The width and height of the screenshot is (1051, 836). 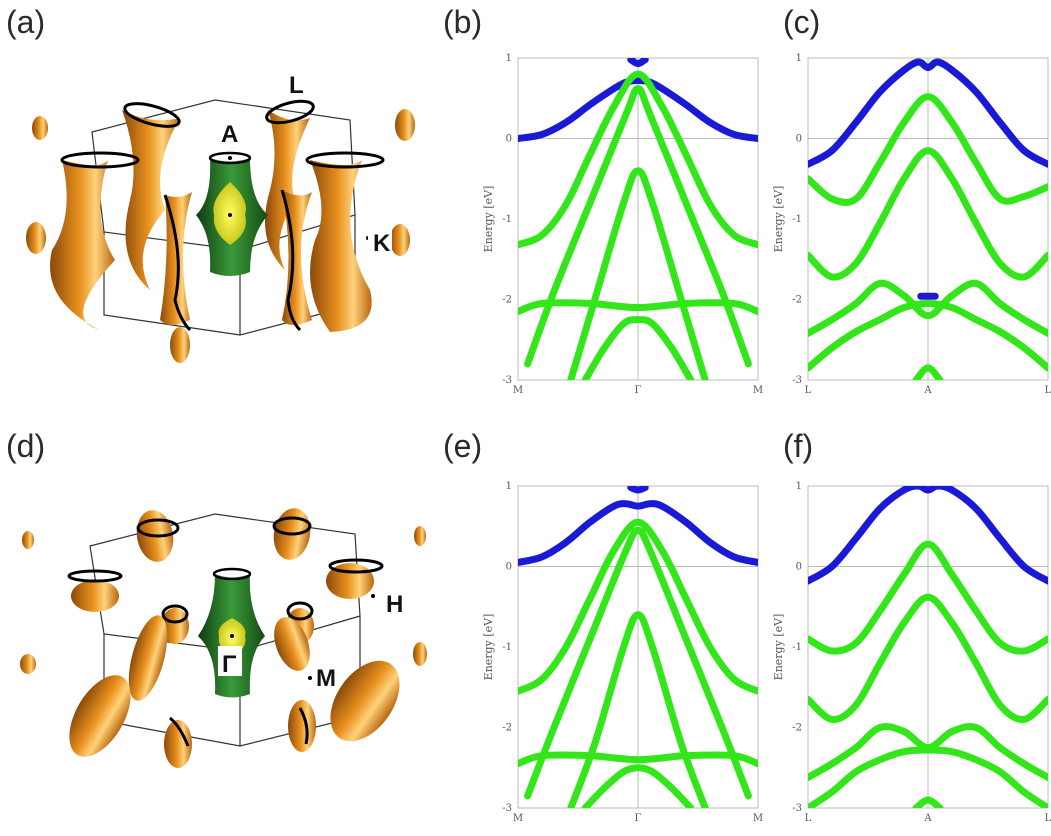 I want to click on fermi-surface-bottom: H Γ M, so click(x=223, y=638).